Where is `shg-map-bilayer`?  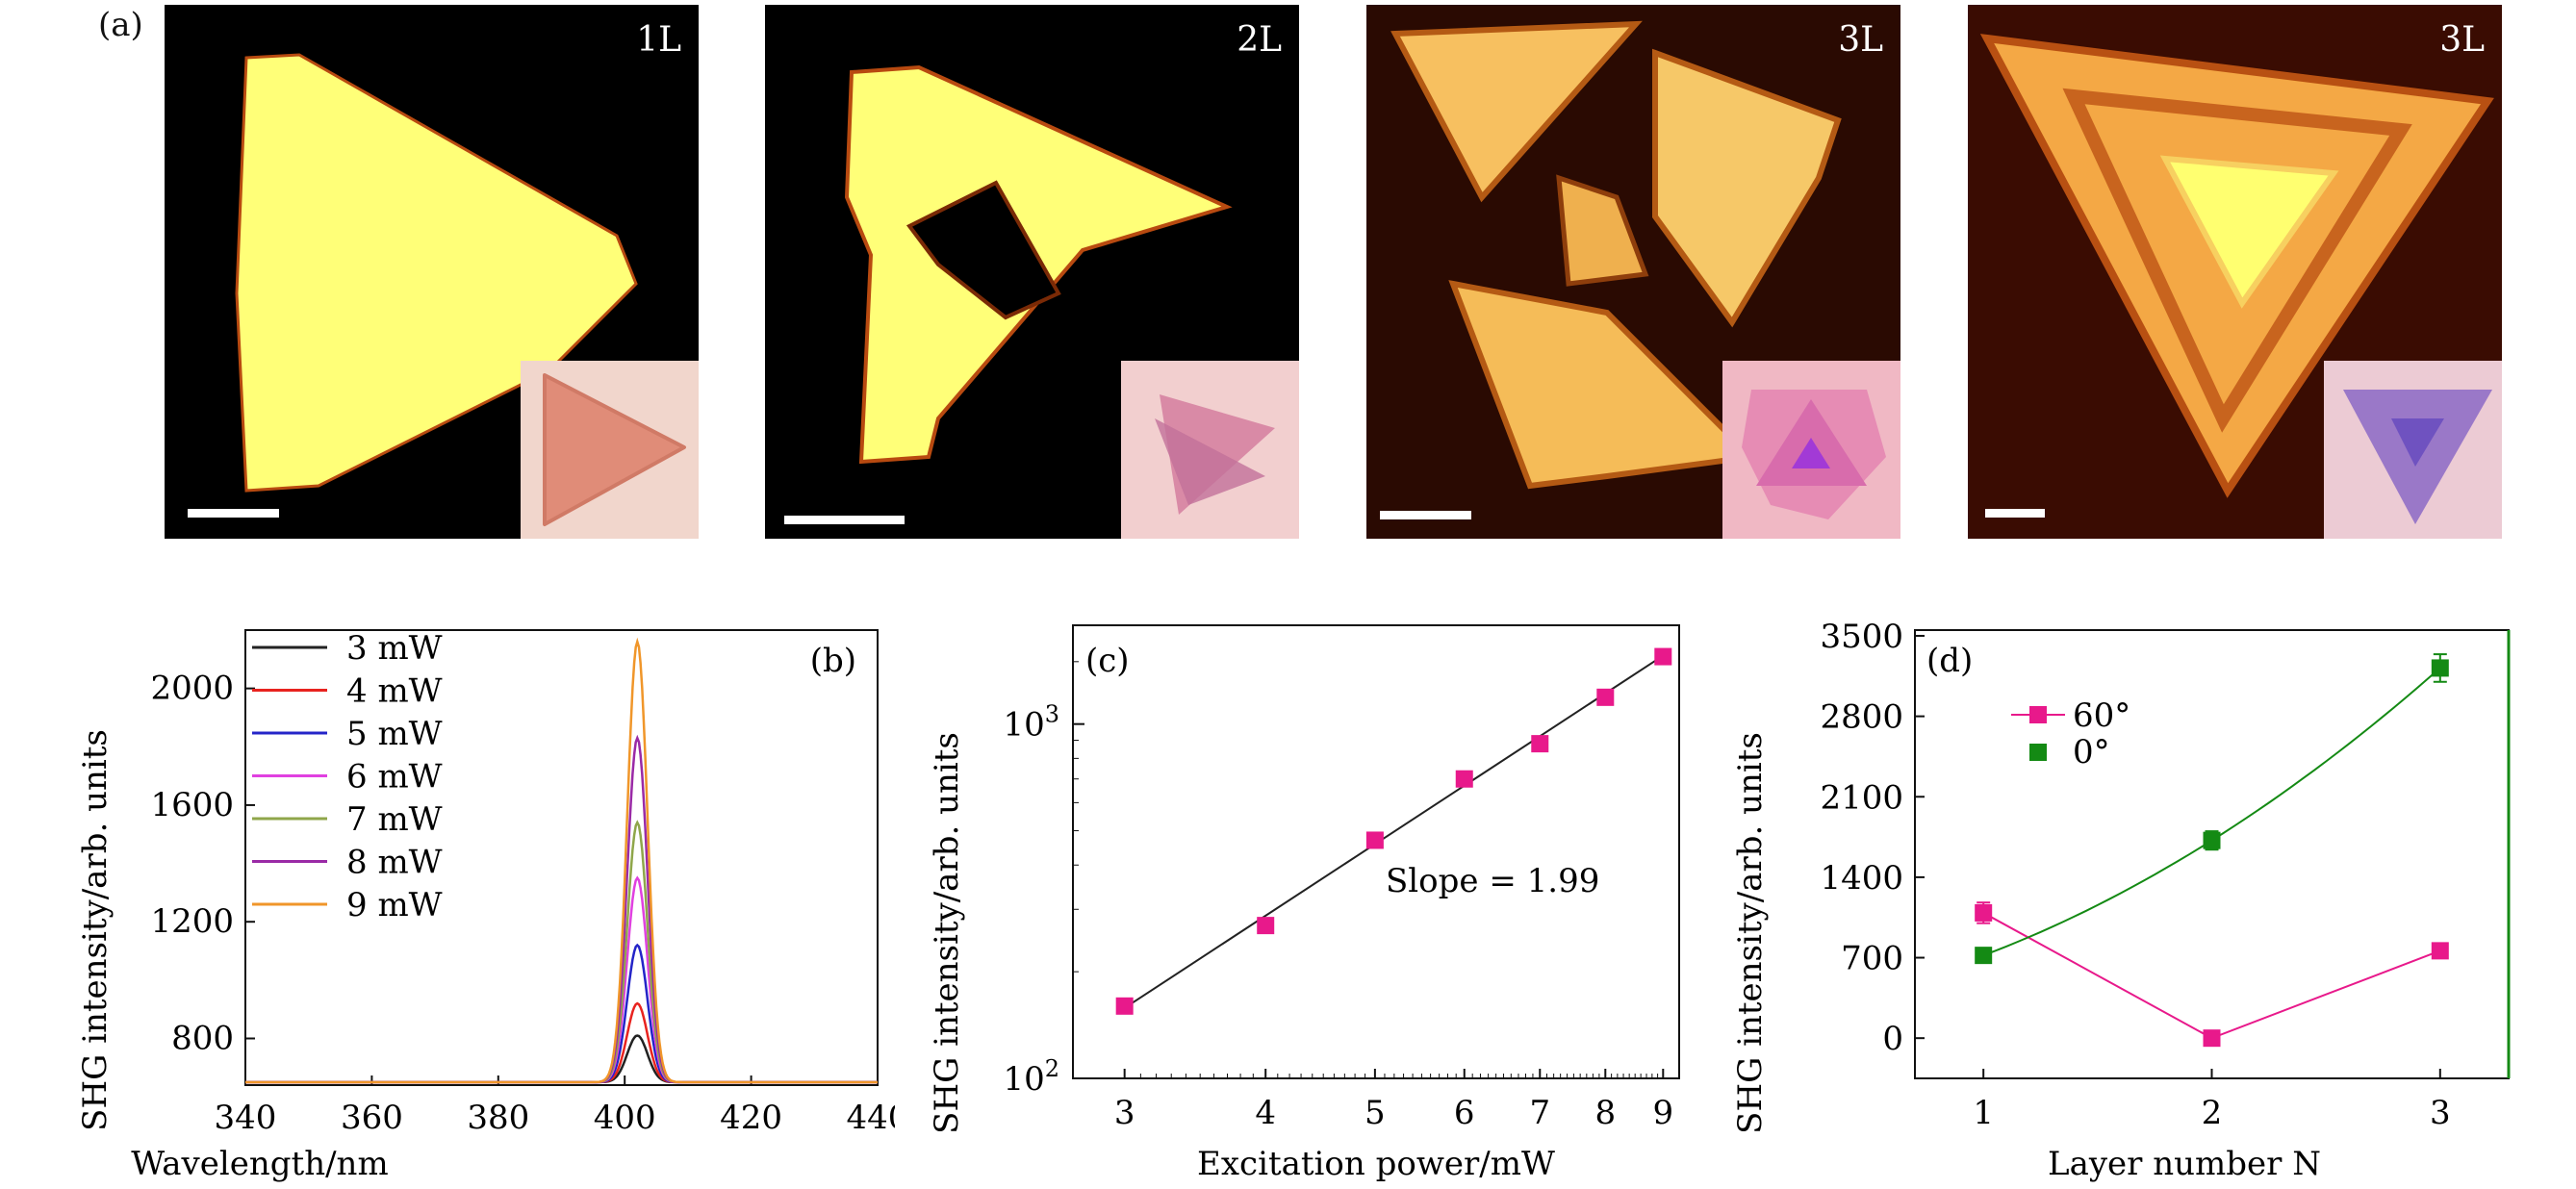 shg-map-bilayer is located at coordinates (1032, 272).